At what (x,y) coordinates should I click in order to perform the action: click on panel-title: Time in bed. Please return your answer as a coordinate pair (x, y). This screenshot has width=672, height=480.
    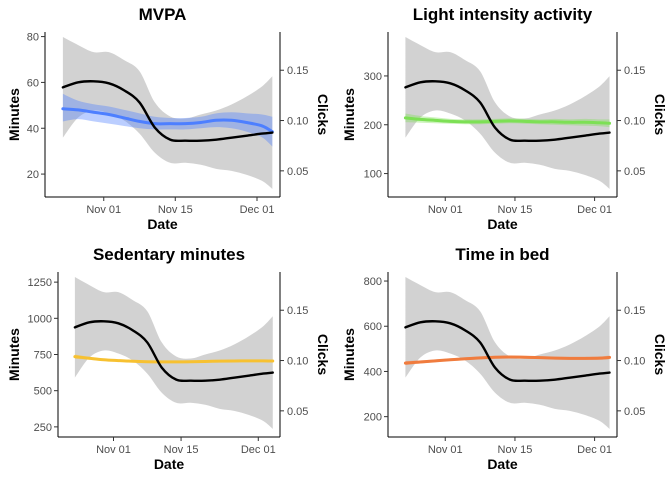
    Looking at the image, I should click on (502, 254).